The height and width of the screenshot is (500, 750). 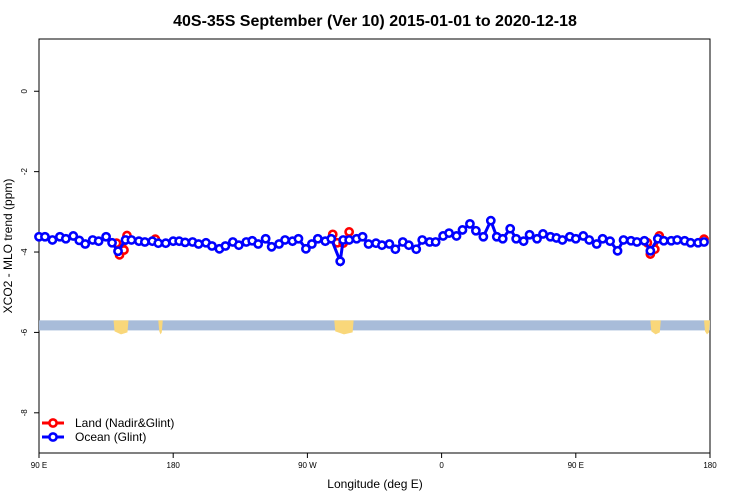 What do you see at coordinates (24, 90) in the screenshot?
I see `y-tick-label: 0` at bounding box center [24, 90].